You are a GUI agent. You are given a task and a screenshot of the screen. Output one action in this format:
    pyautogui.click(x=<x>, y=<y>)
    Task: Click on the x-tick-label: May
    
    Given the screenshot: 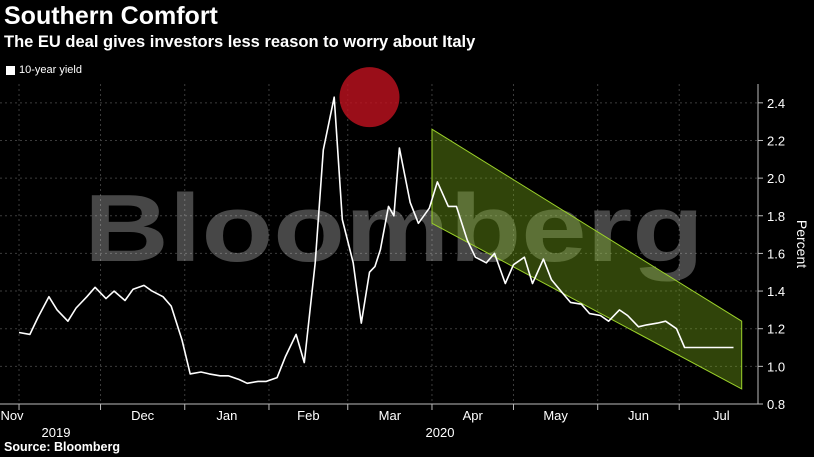 What is the action you would take?
    pyautogui.click(x=555, y=415)
    